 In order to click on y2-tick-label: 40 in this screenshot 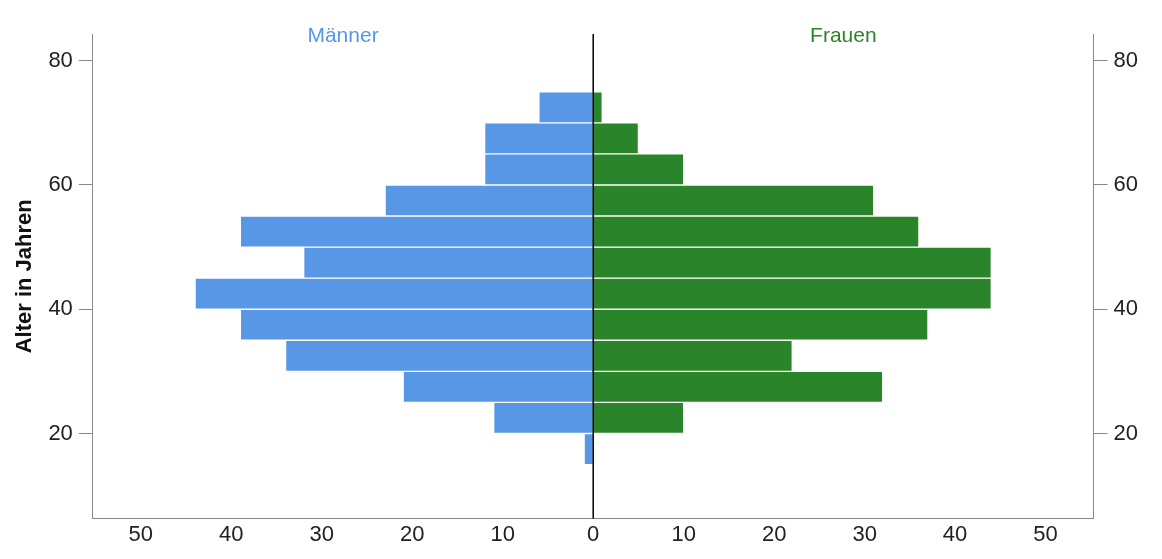, I will do `click(1126, 308)`.